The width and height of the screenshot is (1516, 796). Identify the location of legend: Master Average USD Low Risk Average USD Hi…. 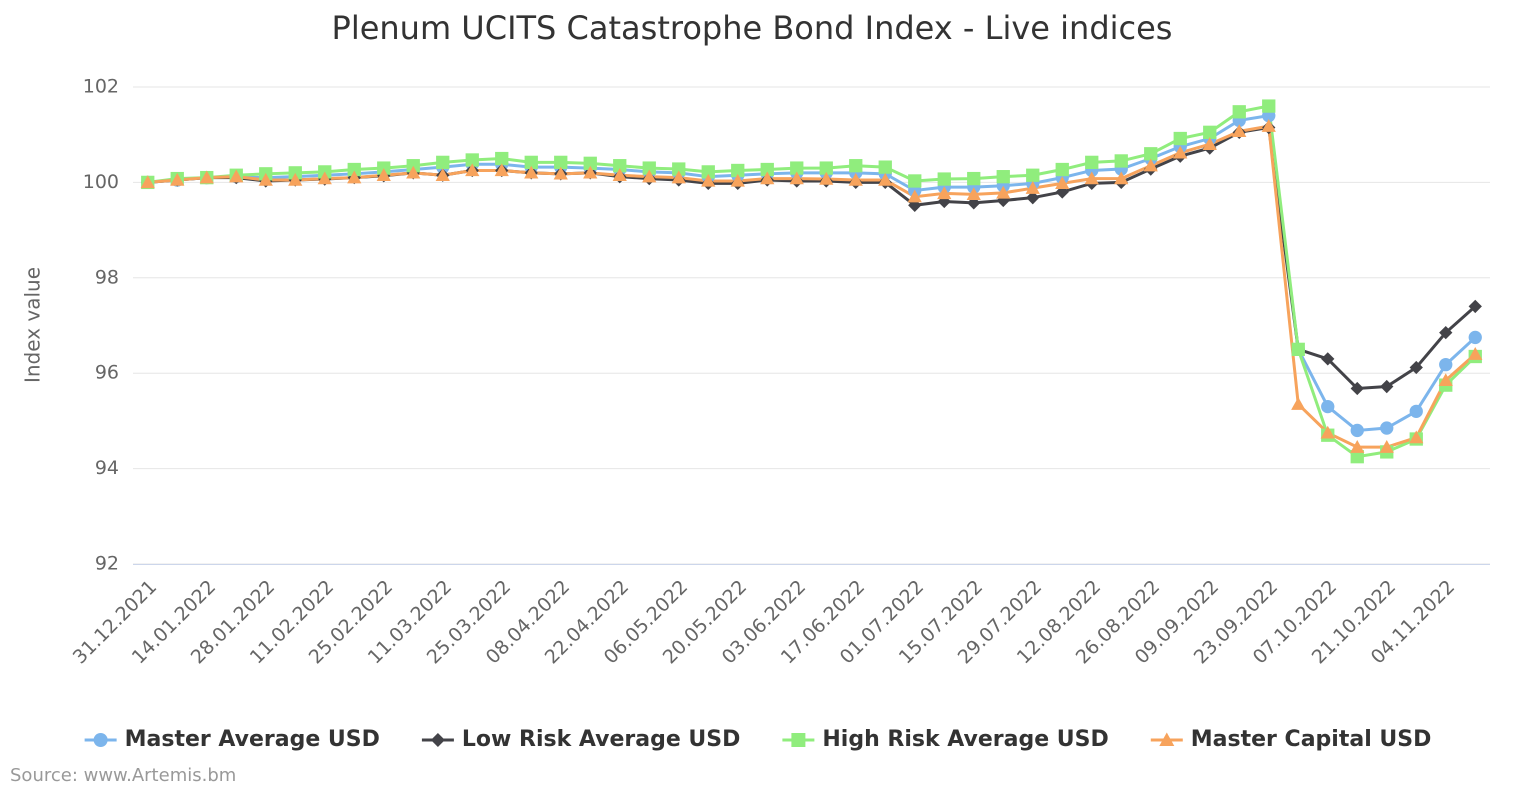
(758, 739).